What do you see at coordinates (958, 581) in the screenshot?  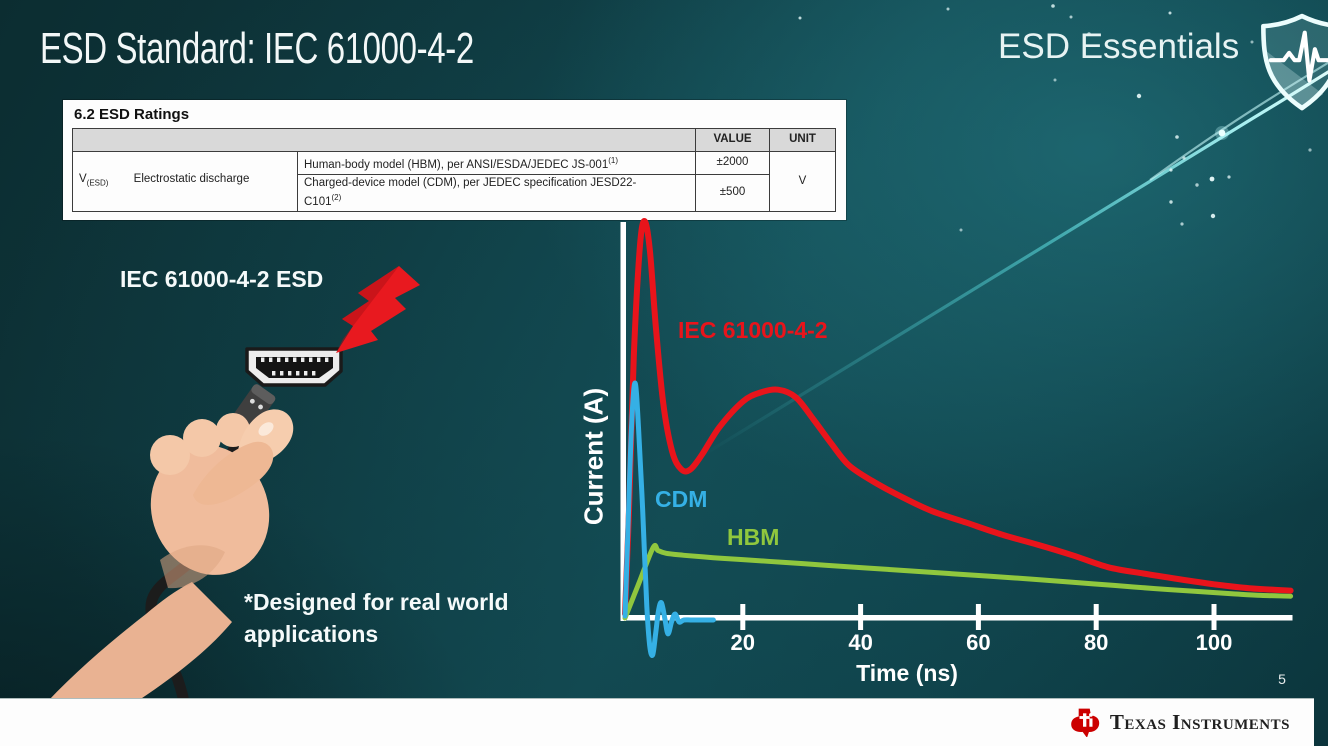 I see `curve-hbm` at bounding box center [958, 581].